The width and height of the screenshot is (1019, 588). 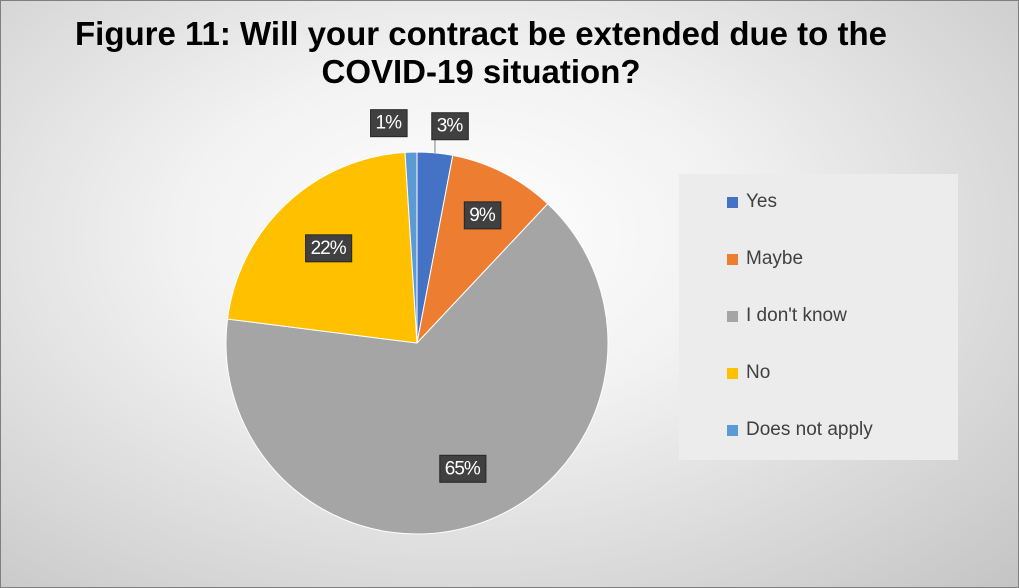 I want to click on data-label-text: 9%, so click(x=482, y=215).